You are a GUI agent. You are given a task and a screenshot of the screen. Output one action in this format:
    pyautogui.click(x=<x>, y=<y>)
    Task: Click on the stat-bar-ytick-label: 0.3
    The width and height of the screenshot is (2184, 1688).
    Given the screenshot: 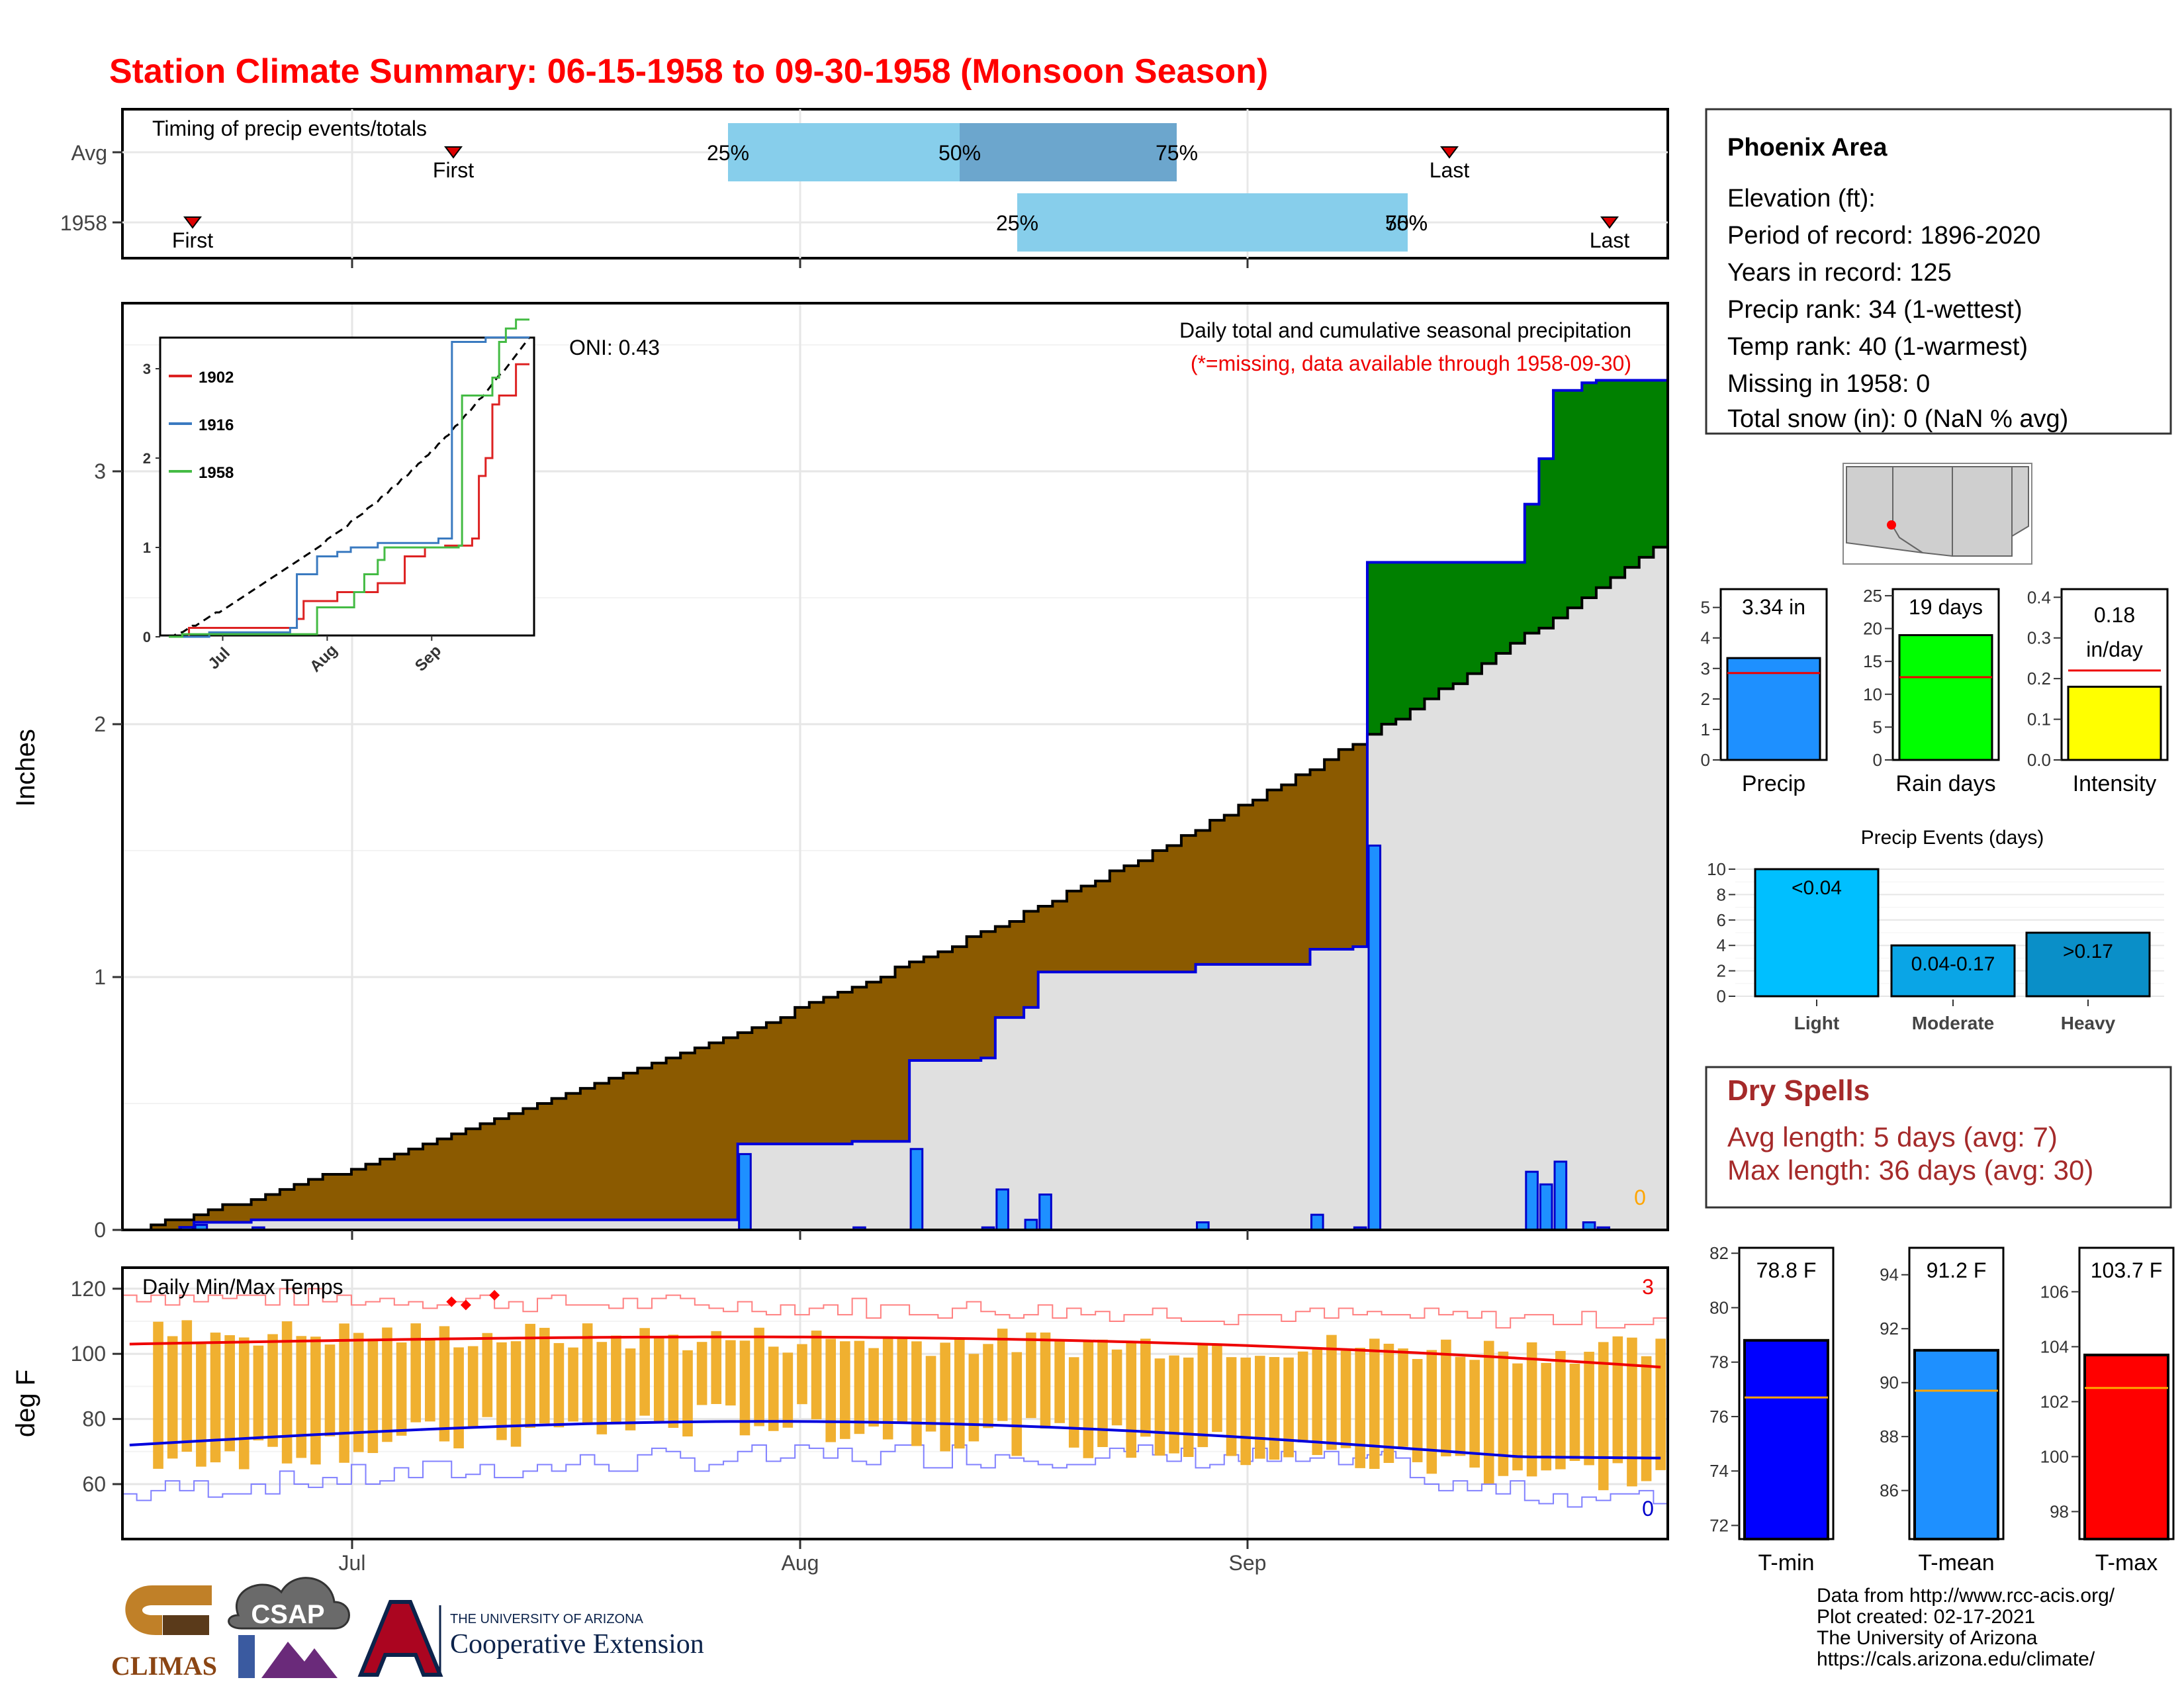 What is the action you would take?
    pyautogui.click(x=2039, y=638)
    